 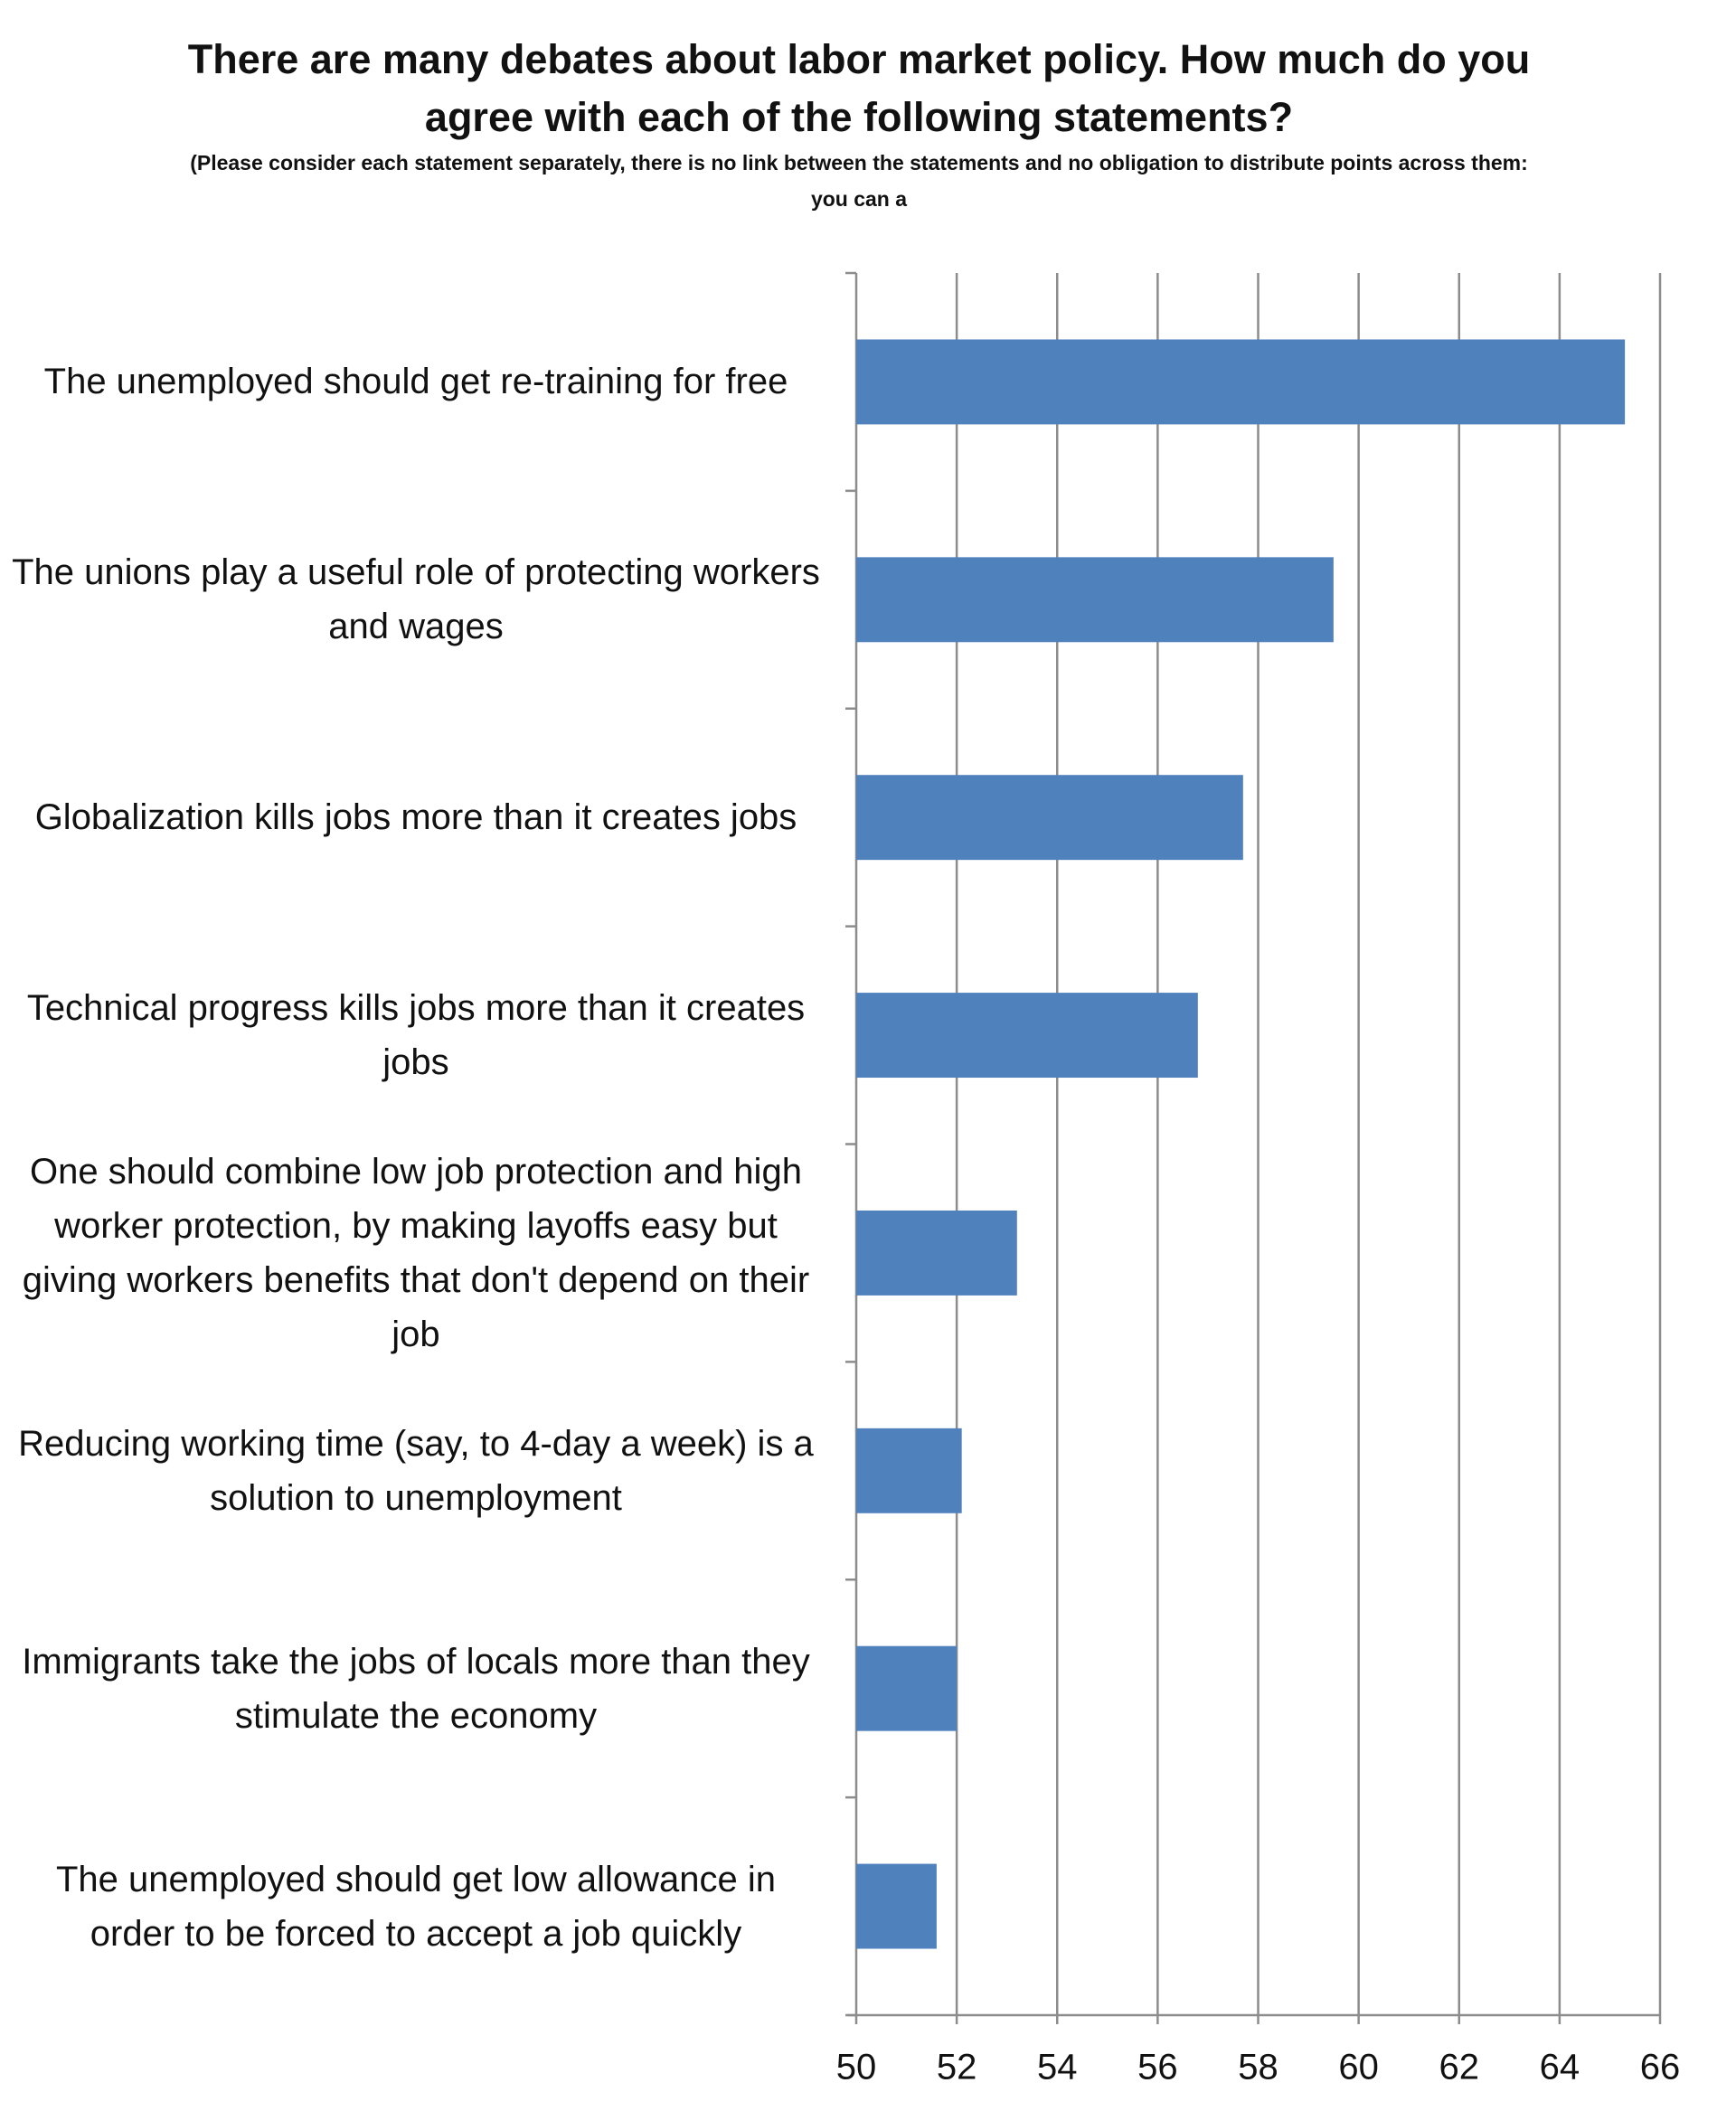 What do you see at coordinates (1560, 2068) in the screenshot?
I see `x-tick-label: 64` at bounding box center [1560, 2068].